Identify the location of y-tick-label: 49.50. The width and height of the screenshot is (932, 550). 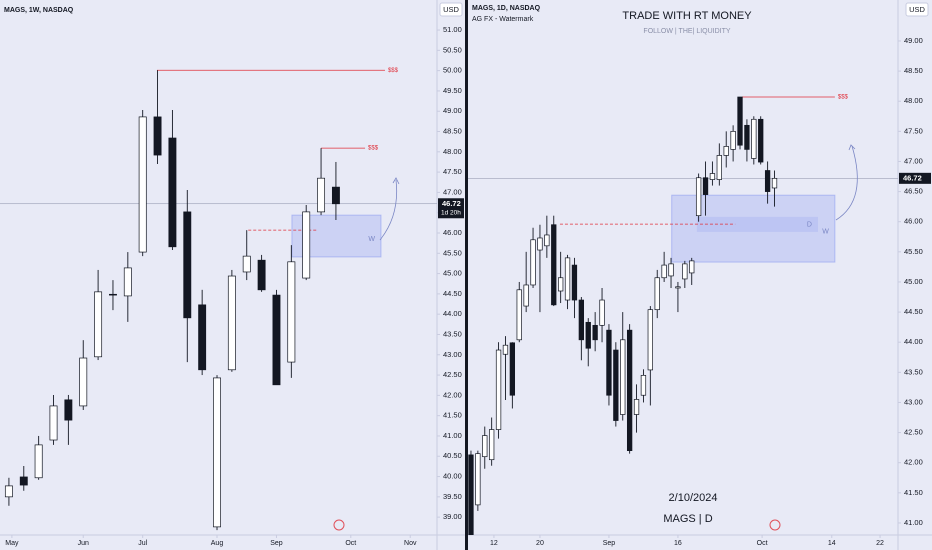
(452, 90).